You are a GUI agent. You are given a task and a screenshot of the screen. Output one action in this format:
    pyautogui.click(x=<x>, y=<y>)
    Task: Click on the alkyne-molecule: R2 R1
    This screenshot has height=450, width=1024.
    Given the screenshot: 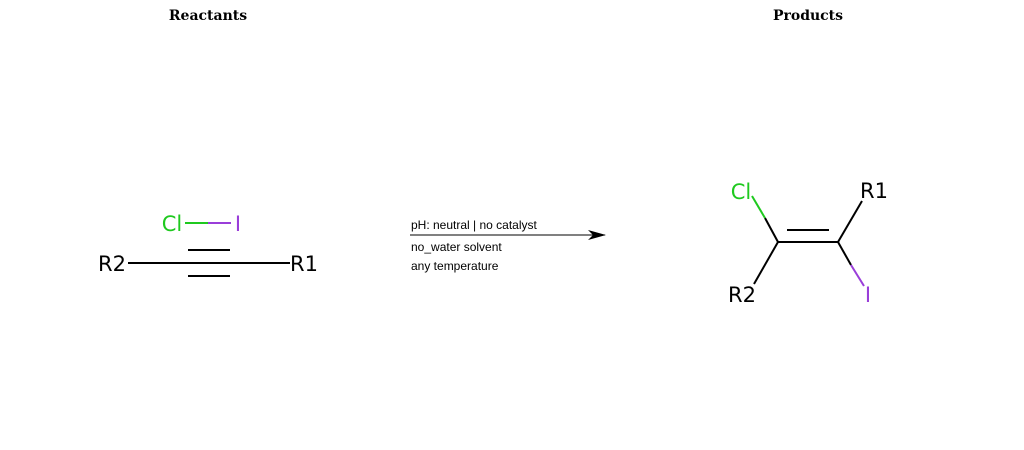 What is the action you would take?
    pyautogui.click(x=208, y=263)
    